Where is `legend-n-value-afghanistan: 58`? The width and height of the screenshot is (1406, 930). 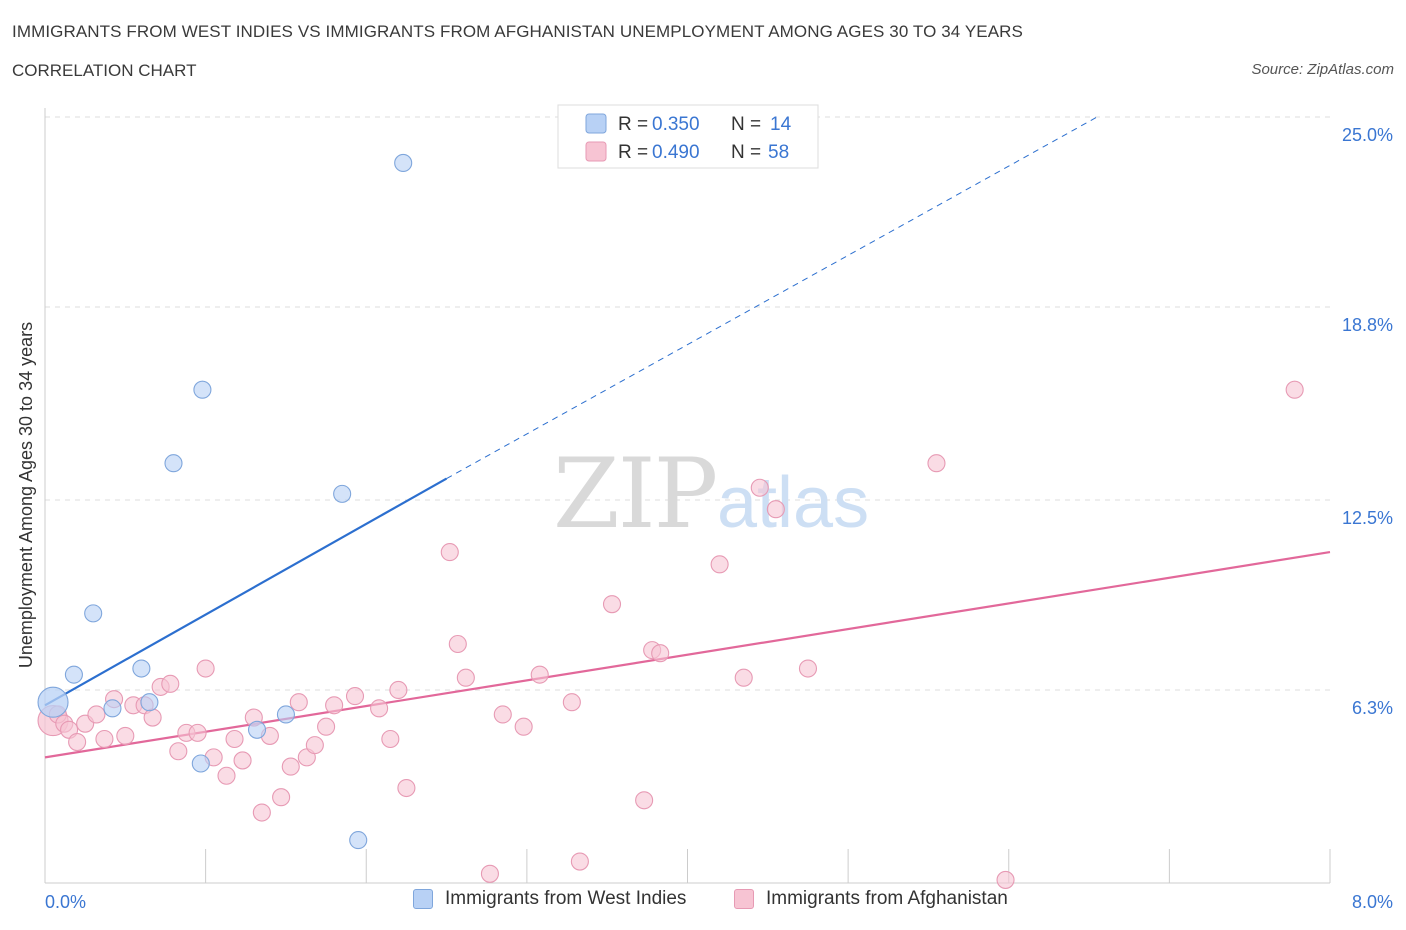
legend-n-value-afghanistan: 58 is located at coordinates (778, 152).